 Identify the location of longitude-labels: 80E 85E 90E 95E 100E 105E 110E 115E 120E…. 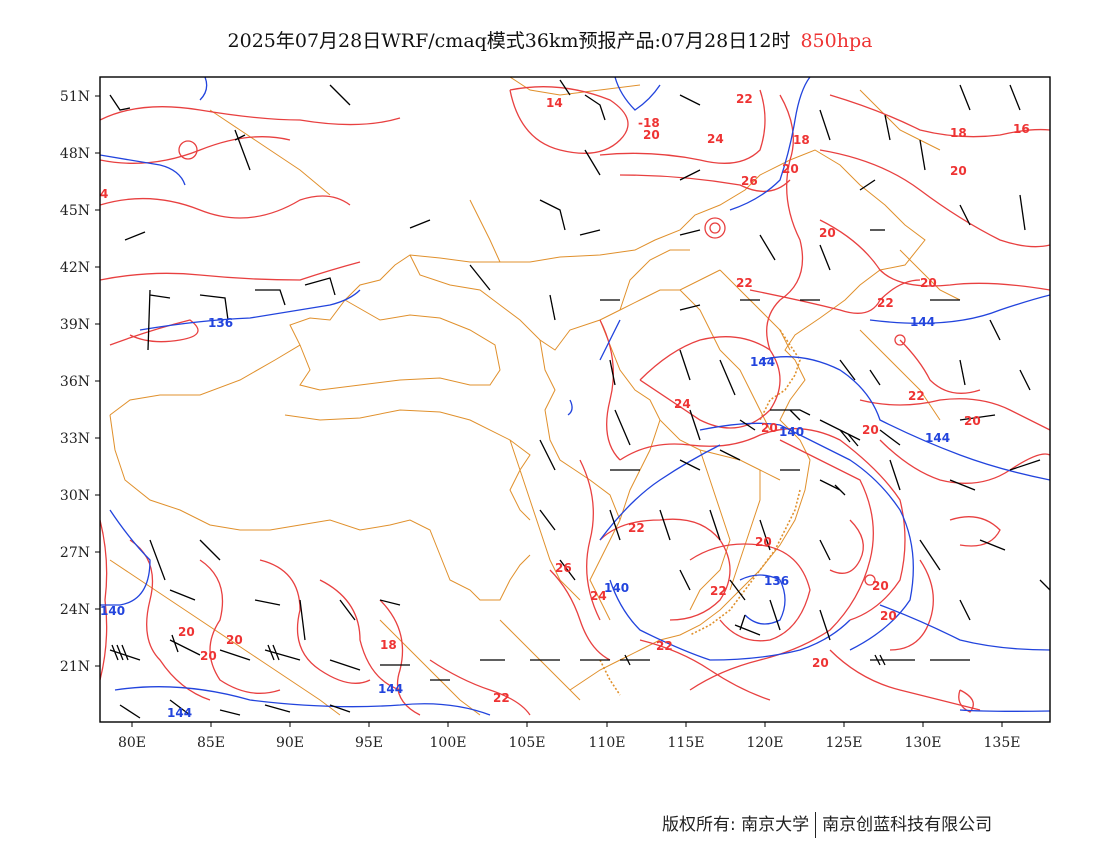
(569, 743).